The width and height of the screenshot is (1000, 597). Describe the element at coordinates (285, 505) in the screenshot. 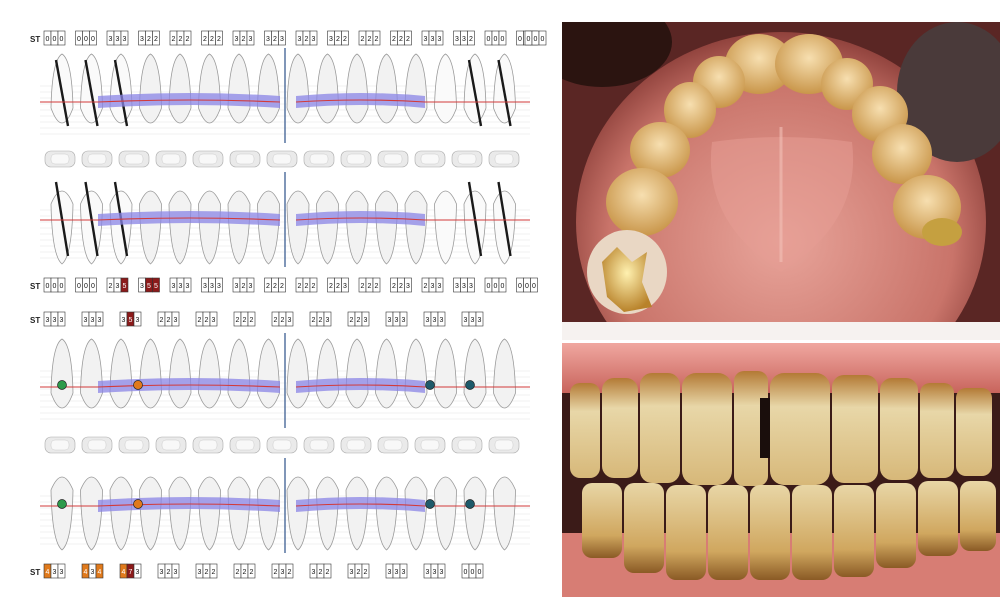

I see `tooth-panel` at that location.